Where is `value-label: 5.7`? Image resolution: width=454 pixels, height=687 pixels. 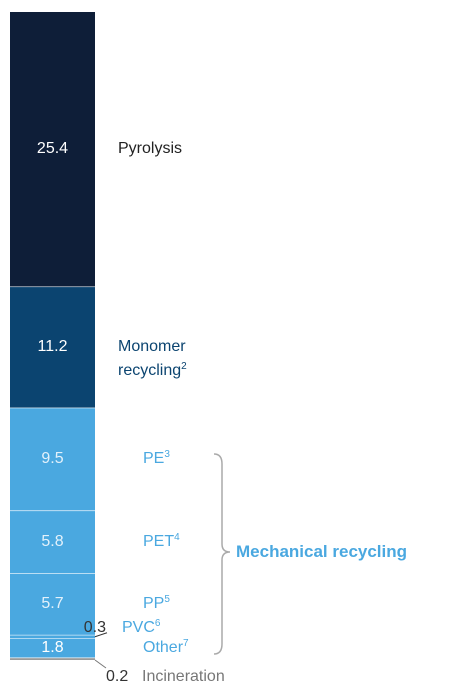
value-label: 5.7 is located at coordinates (52, 604).